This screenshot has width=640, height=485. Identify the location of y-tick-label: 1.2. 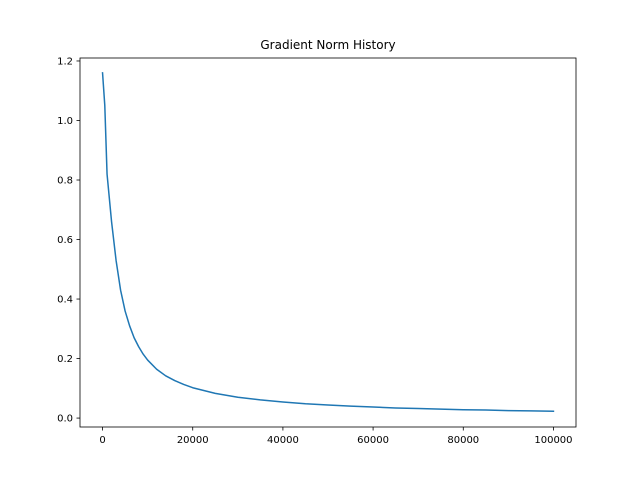
(65, 61).